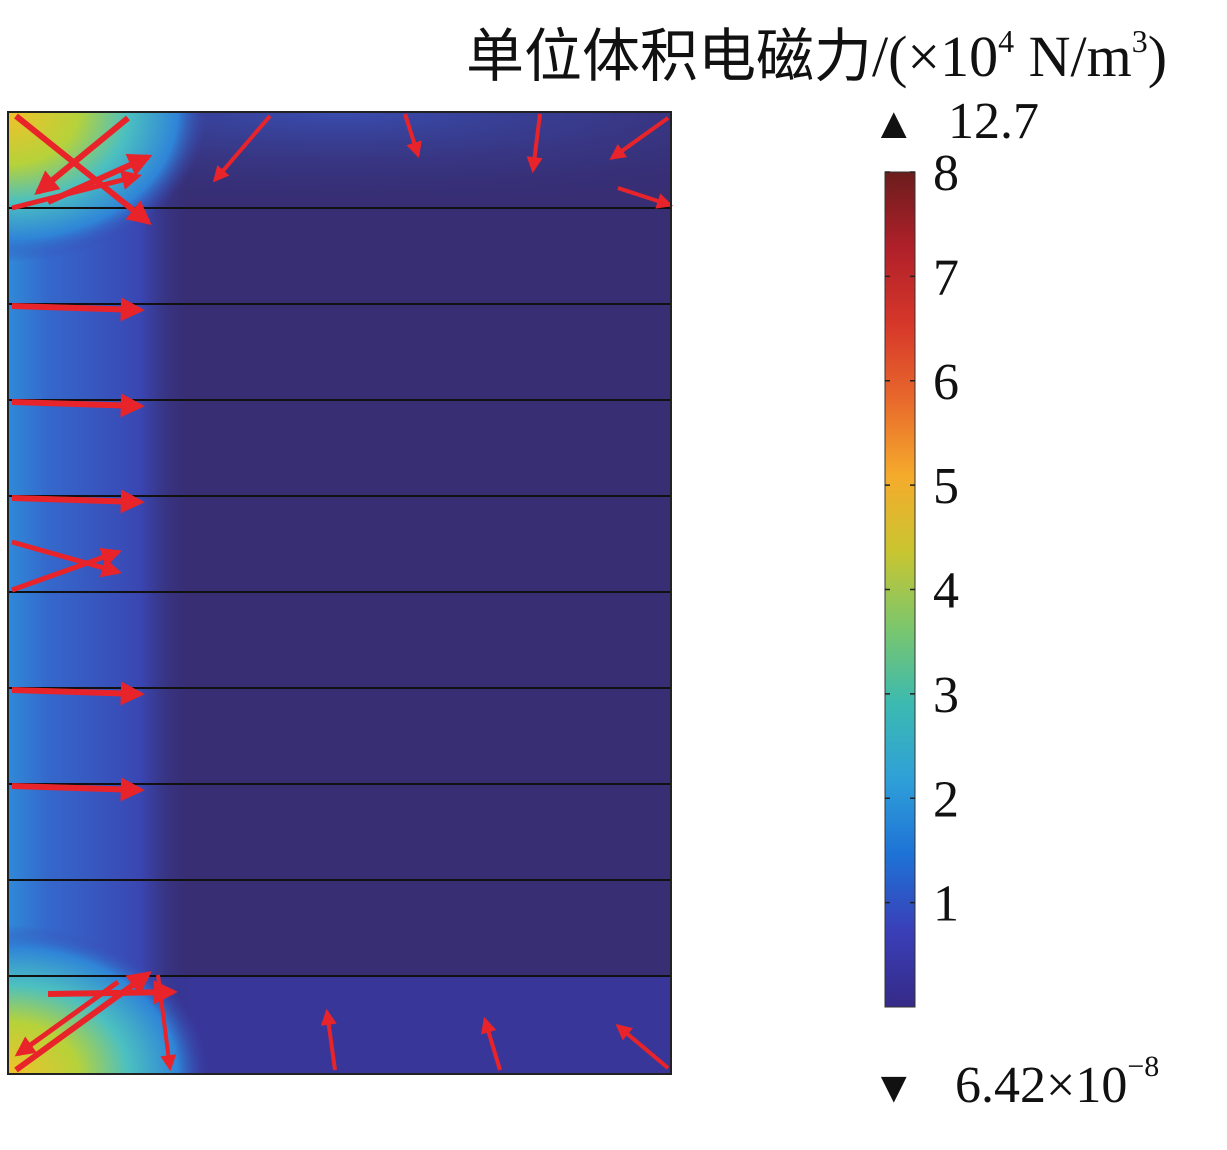 This screenshot has height=1150, width=1227. What do you see at coordinates (946, 904) in the screenshot?
I see `colorbar-tick-label: 1` at bounding box center [946, 904].